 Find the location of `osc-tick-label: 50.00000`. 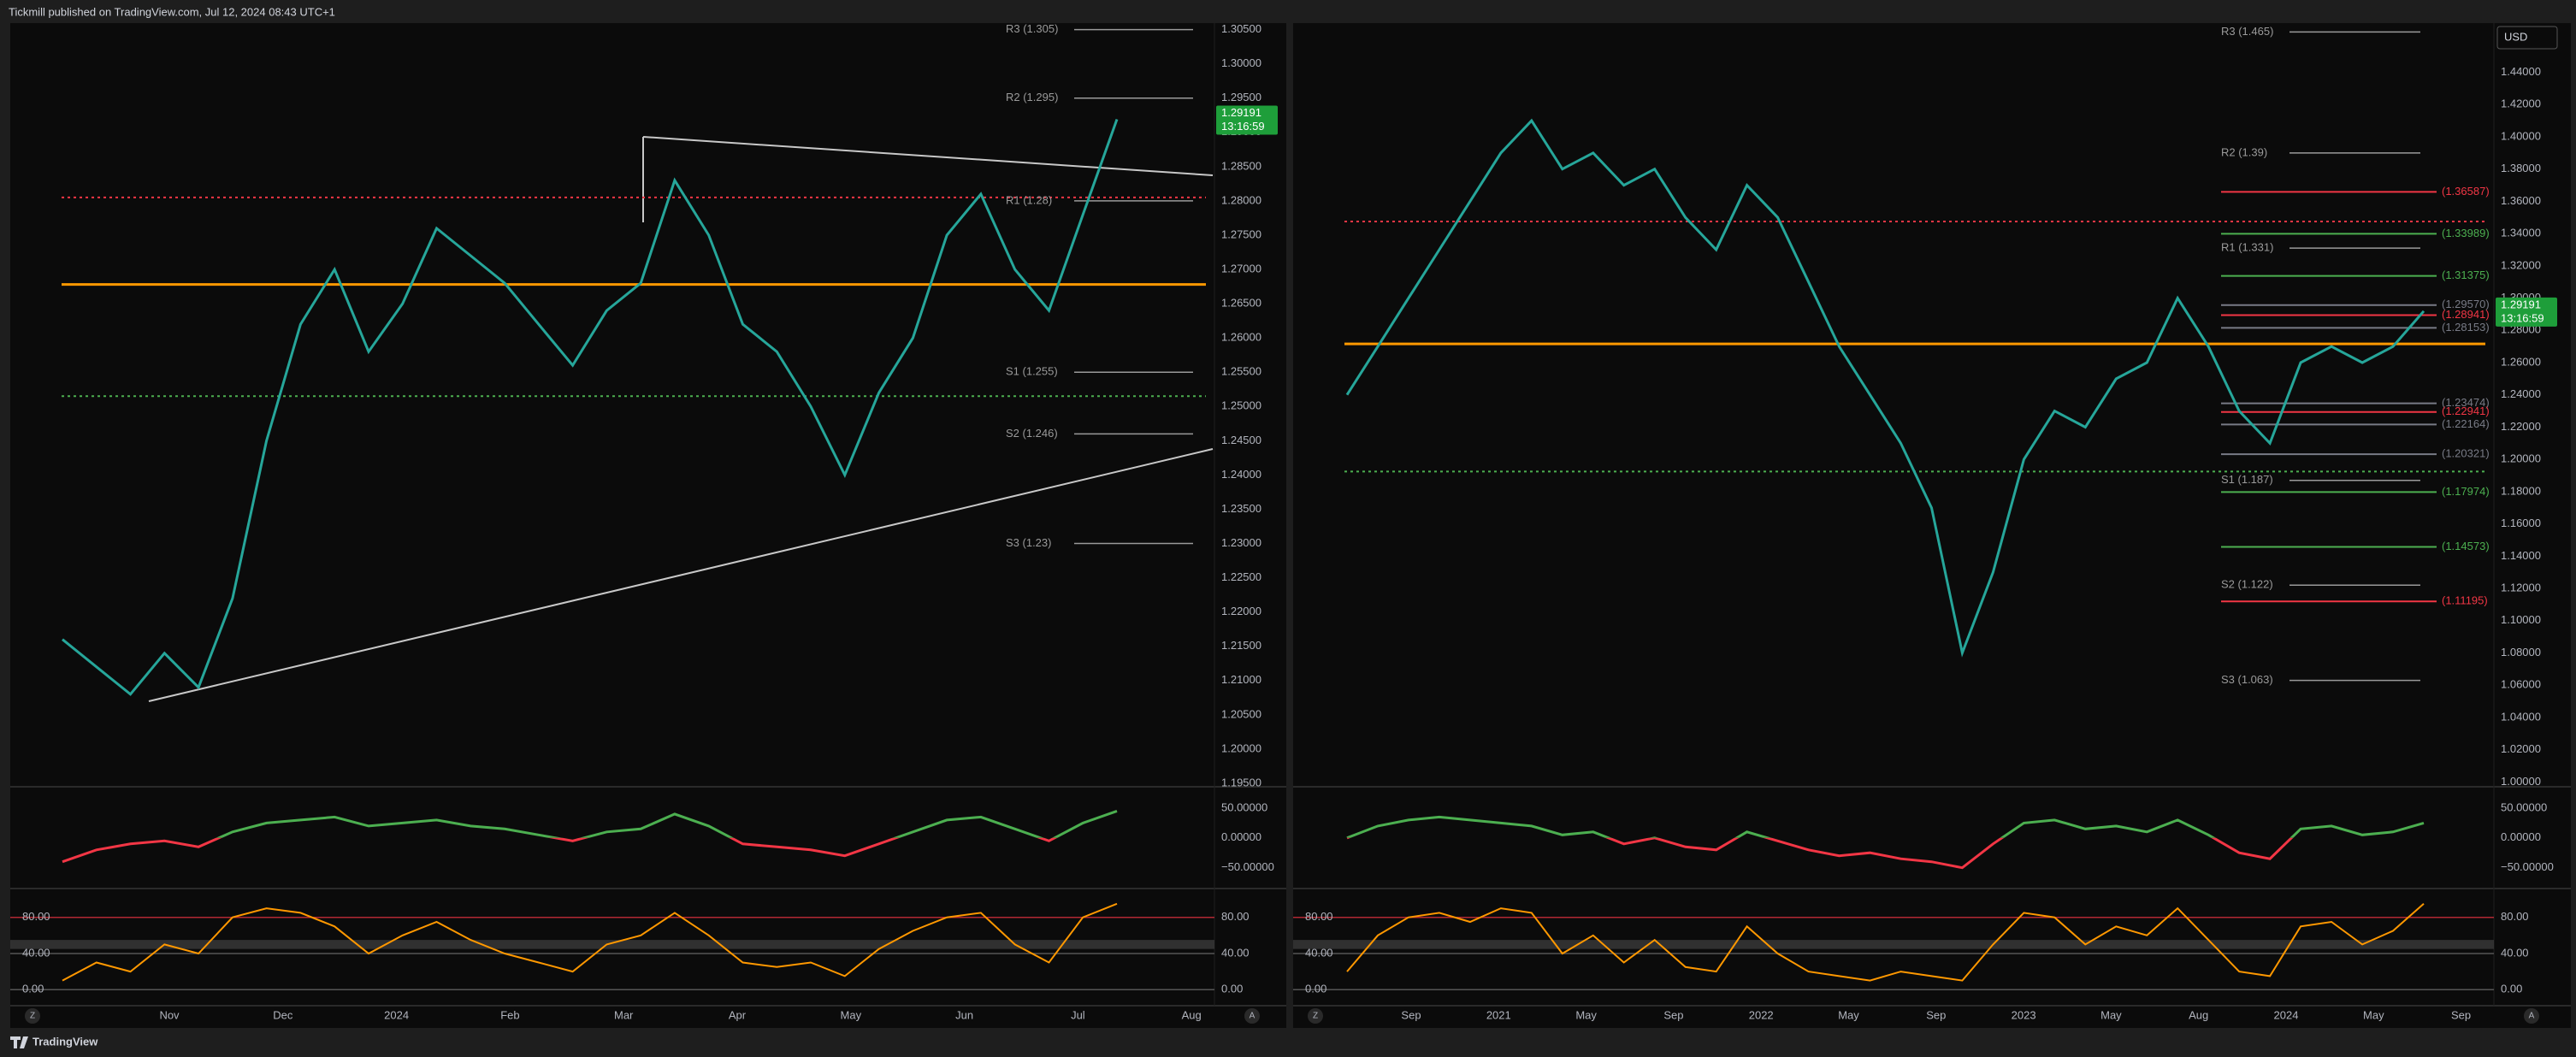

osc-tick-label: 50.00000 is located at coordinates (1244, 807).